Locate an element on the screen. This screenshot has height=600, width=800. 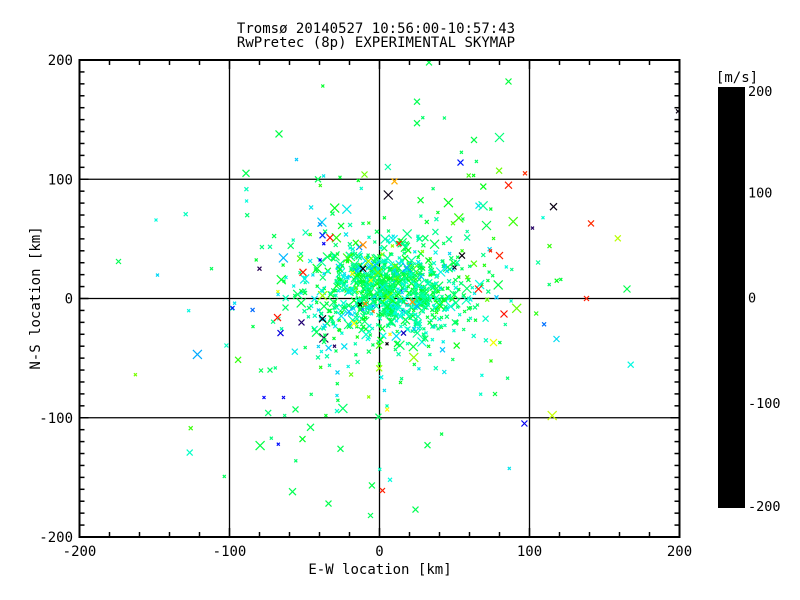
x-tick-label: 200 is located at coordinates (679, 552).